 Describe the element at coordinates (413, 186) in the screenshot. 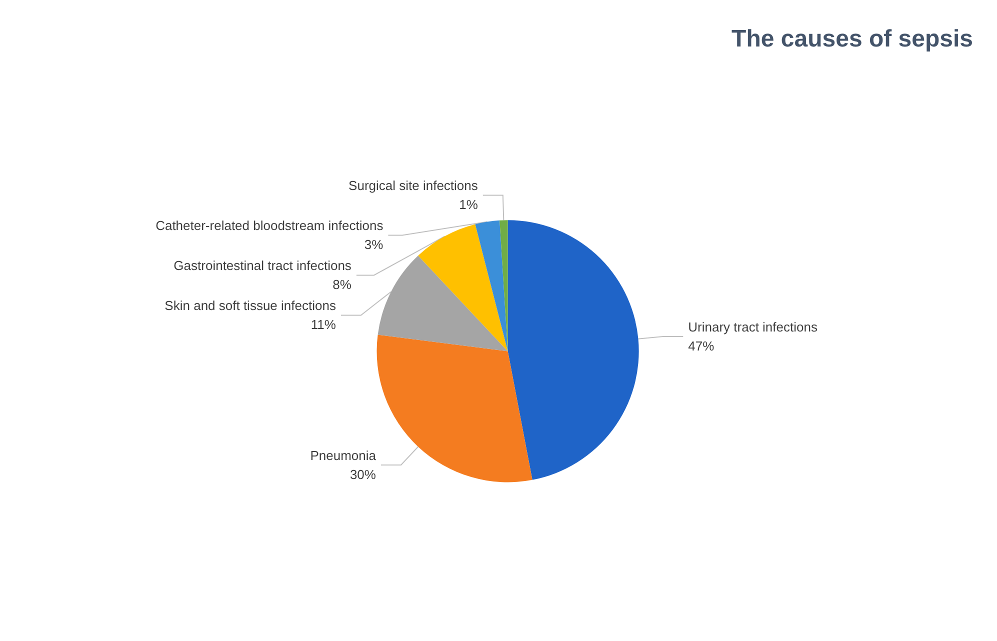

I see `slice-label: Surgical site infections` at that location.